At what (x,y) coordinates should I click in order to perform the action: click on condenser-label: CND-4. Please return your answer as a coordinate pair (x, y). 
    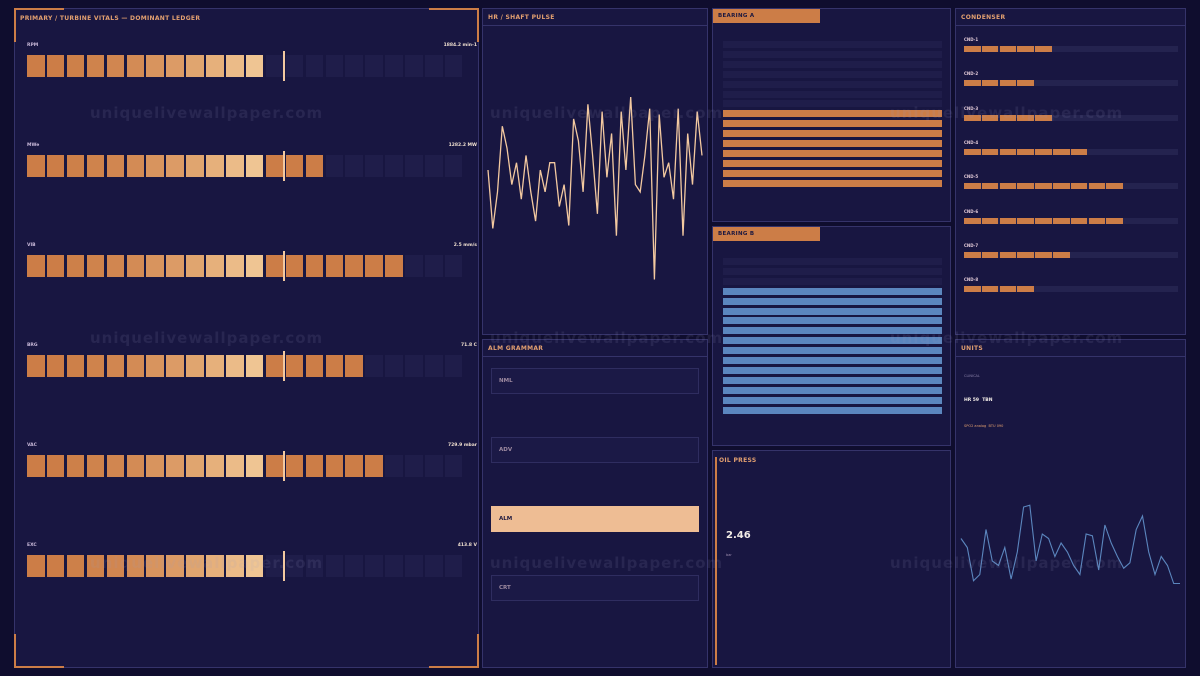
    Looking at the image, I should click on (971, 142).